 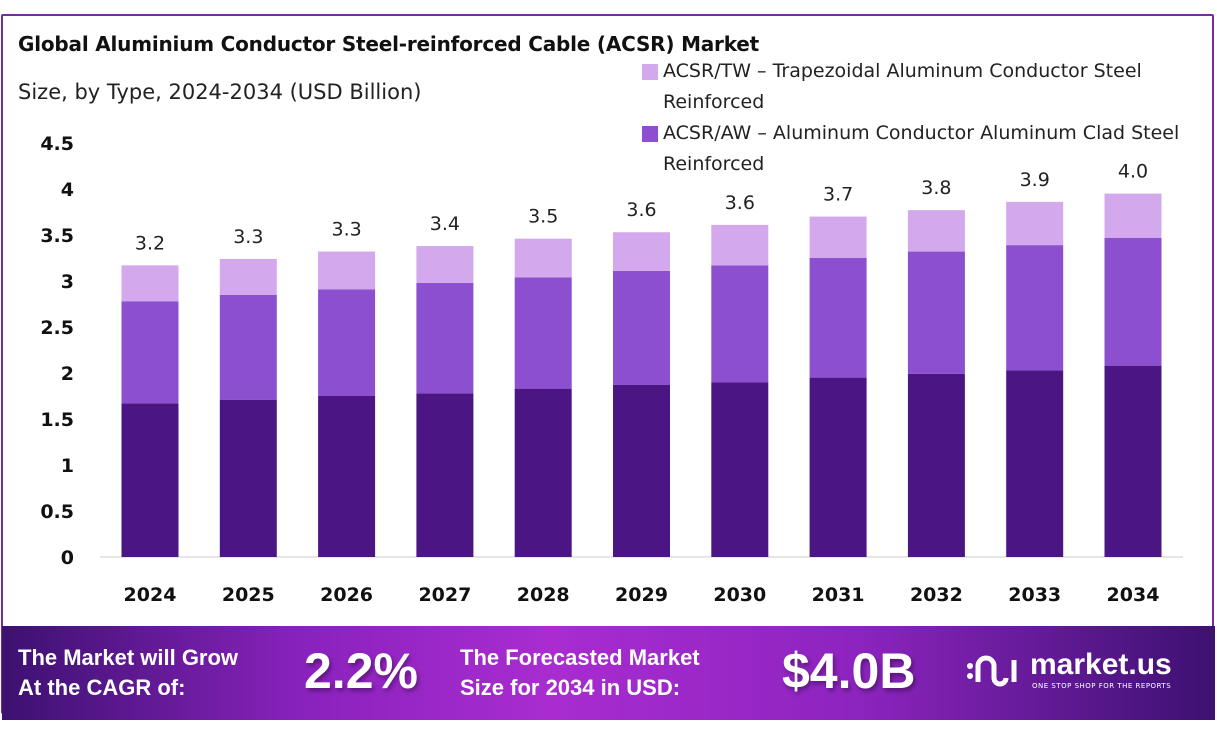 What do you see at coordinates (361, 671) in the screenshot?
I see `cagr-value: 2.2%` at bounding box center [361, 671].